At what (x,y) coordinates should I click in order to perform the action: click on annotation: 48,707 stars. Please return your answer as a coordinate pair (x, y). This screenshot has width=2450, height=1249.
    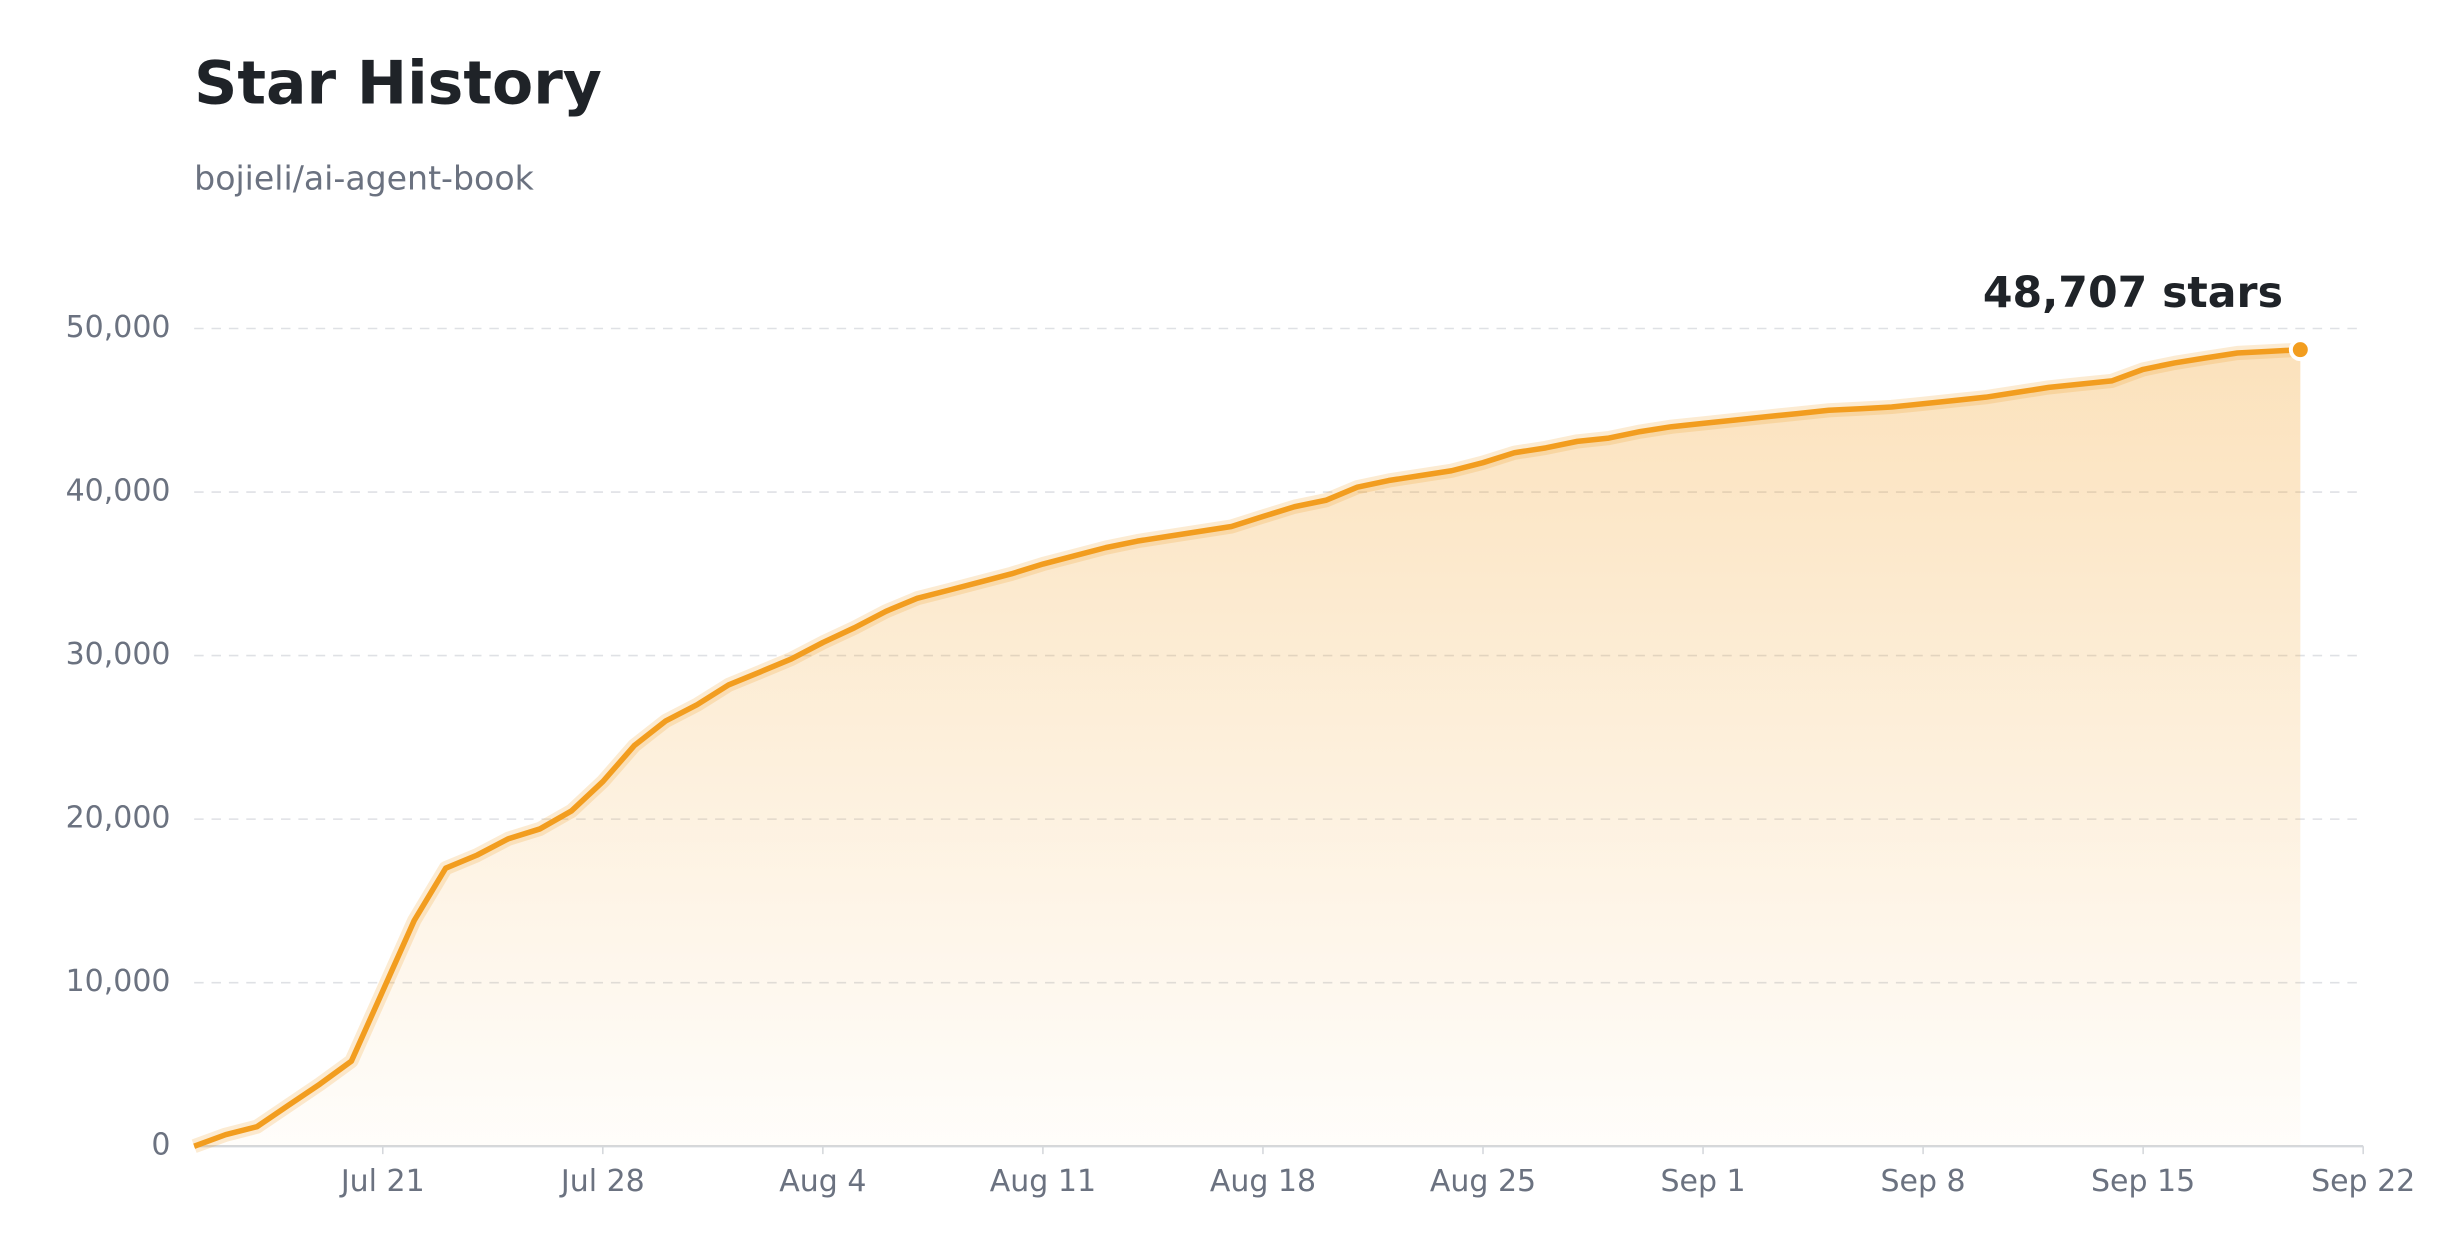
    Looking at the image, I should click on (2133, 293).